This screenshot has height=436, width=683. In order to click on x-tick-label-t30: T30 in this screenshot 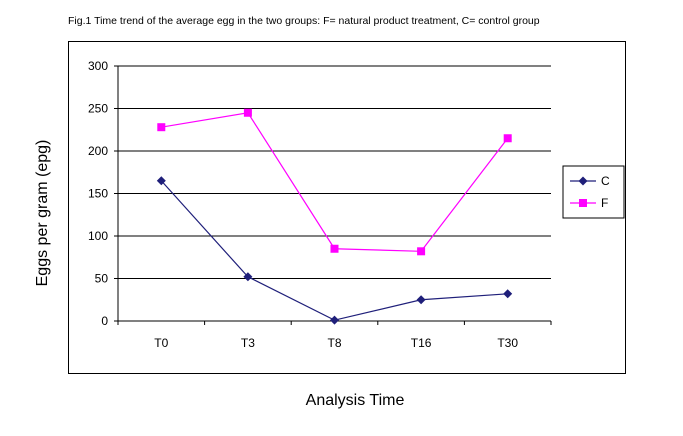, I will do `click(507, 343)`.